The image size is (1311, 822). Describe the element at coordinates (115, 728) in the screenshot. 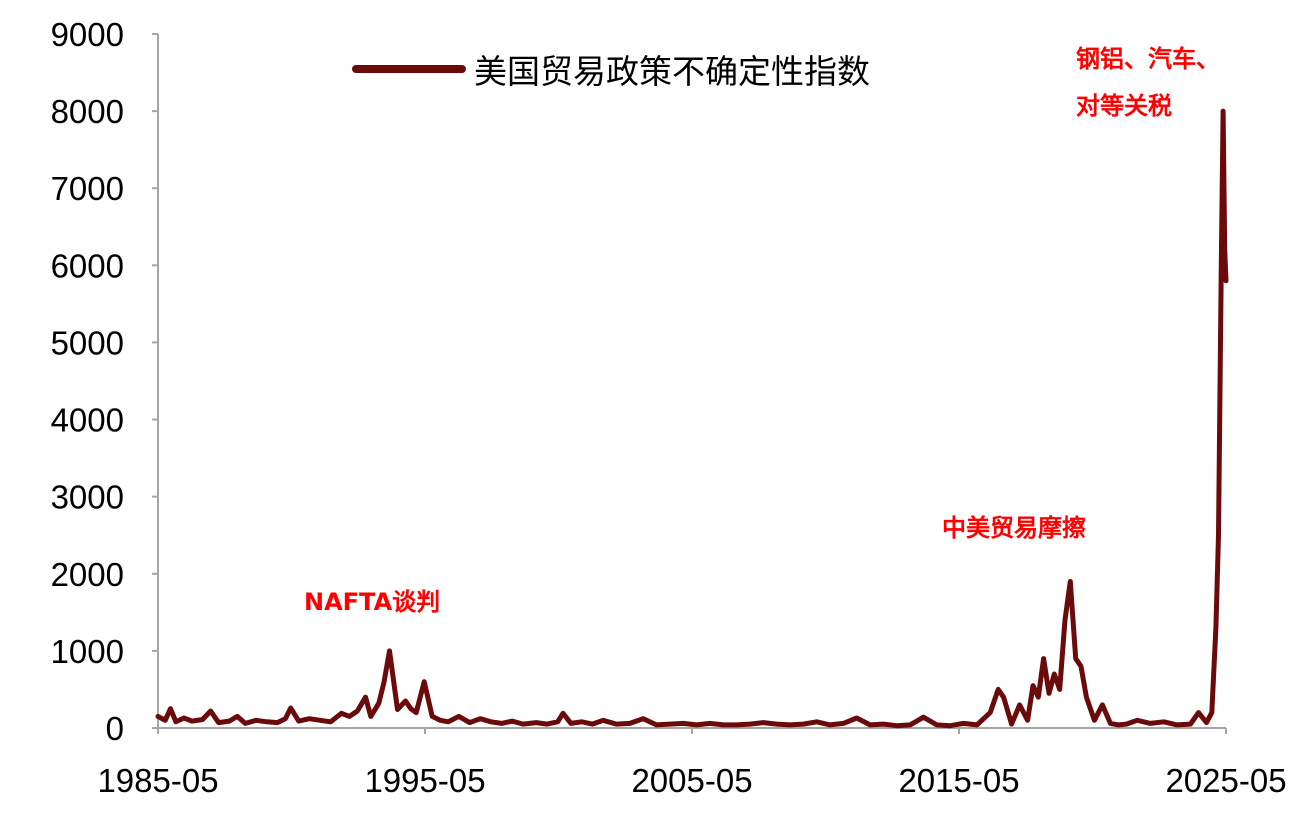

I see `y-tick-label: 0` at that location.